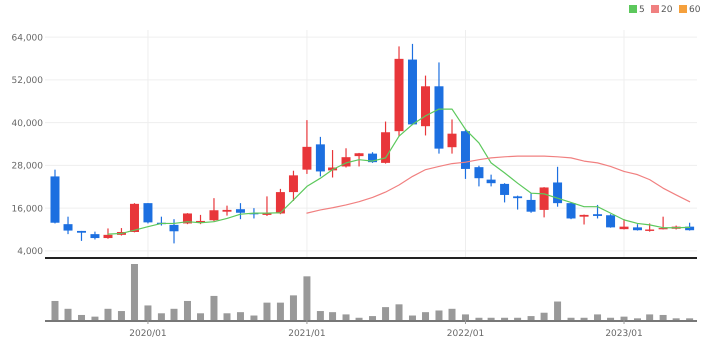 This screenshot has width=715, height=358. Describe the element at coordinates (28, 167) in the screenshot. I see `y-tick-label: 28,000` at that location.